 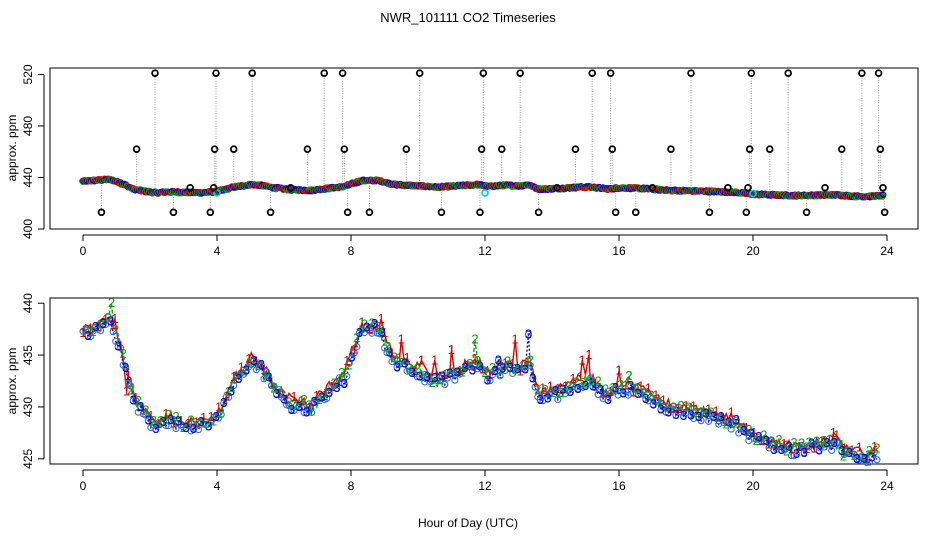 I want to click on bottom-x-tick-label: 0, so click(x=83, y=486).